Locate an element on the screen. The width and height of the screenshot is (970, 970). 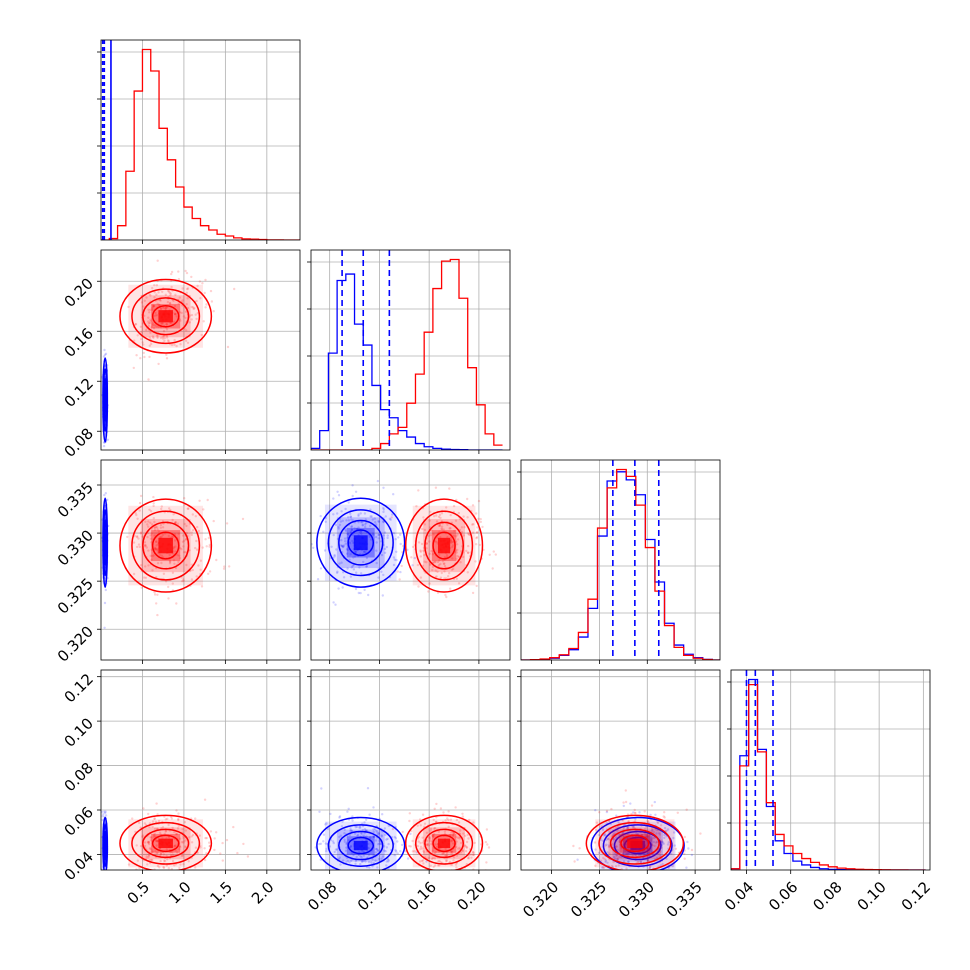
y-tick-label: 0.10 is located at coordinates (79, 732).